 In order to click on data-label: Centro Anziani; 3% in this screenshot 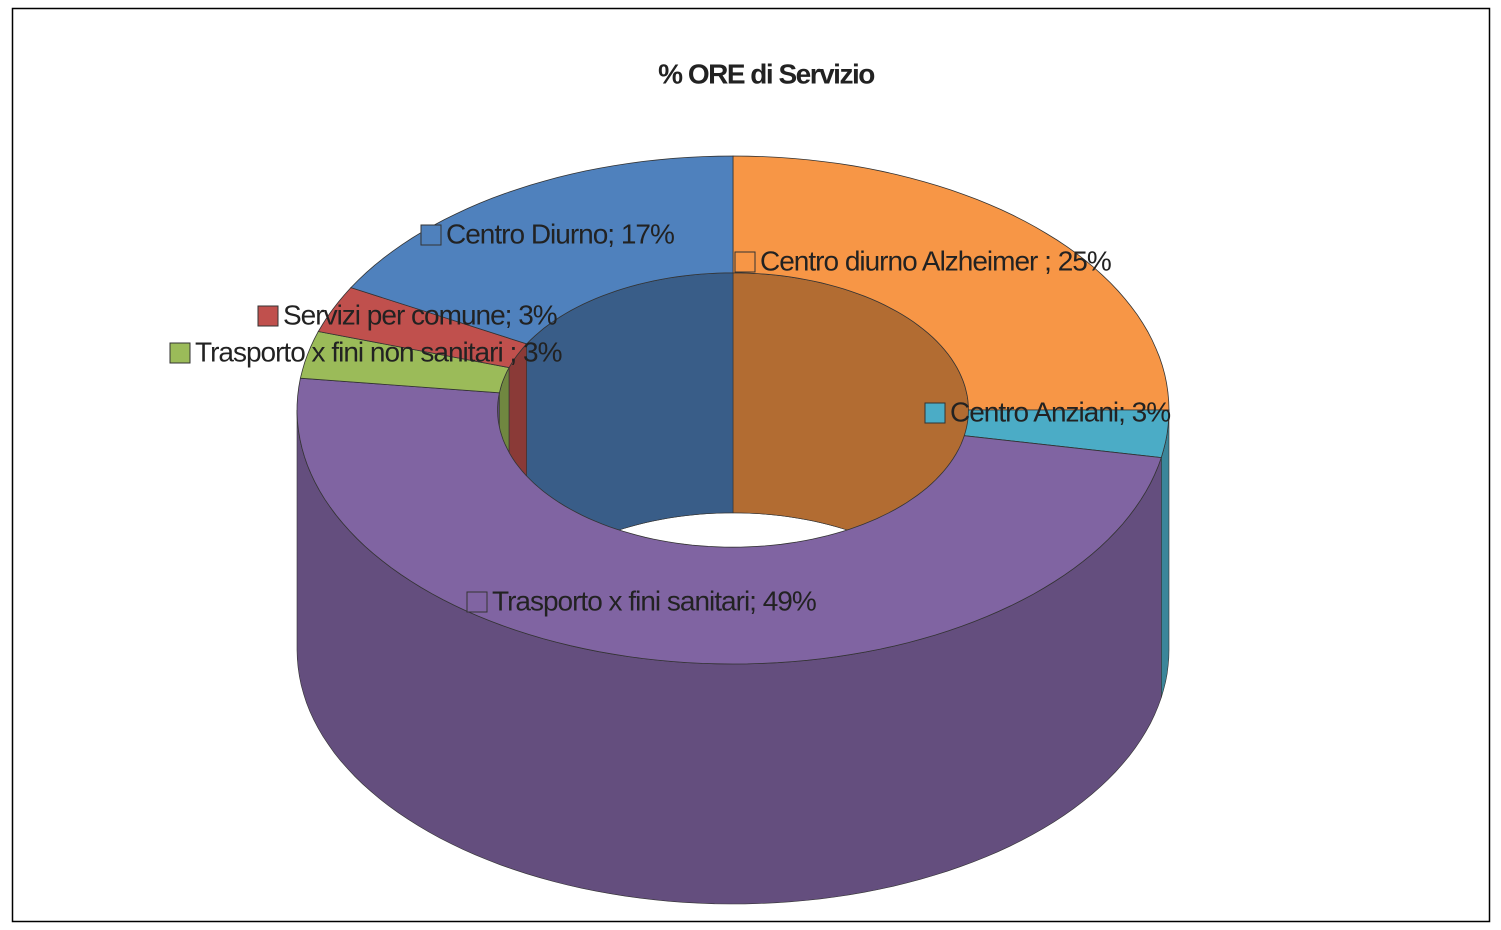, I will do `click(1060, 411)`.